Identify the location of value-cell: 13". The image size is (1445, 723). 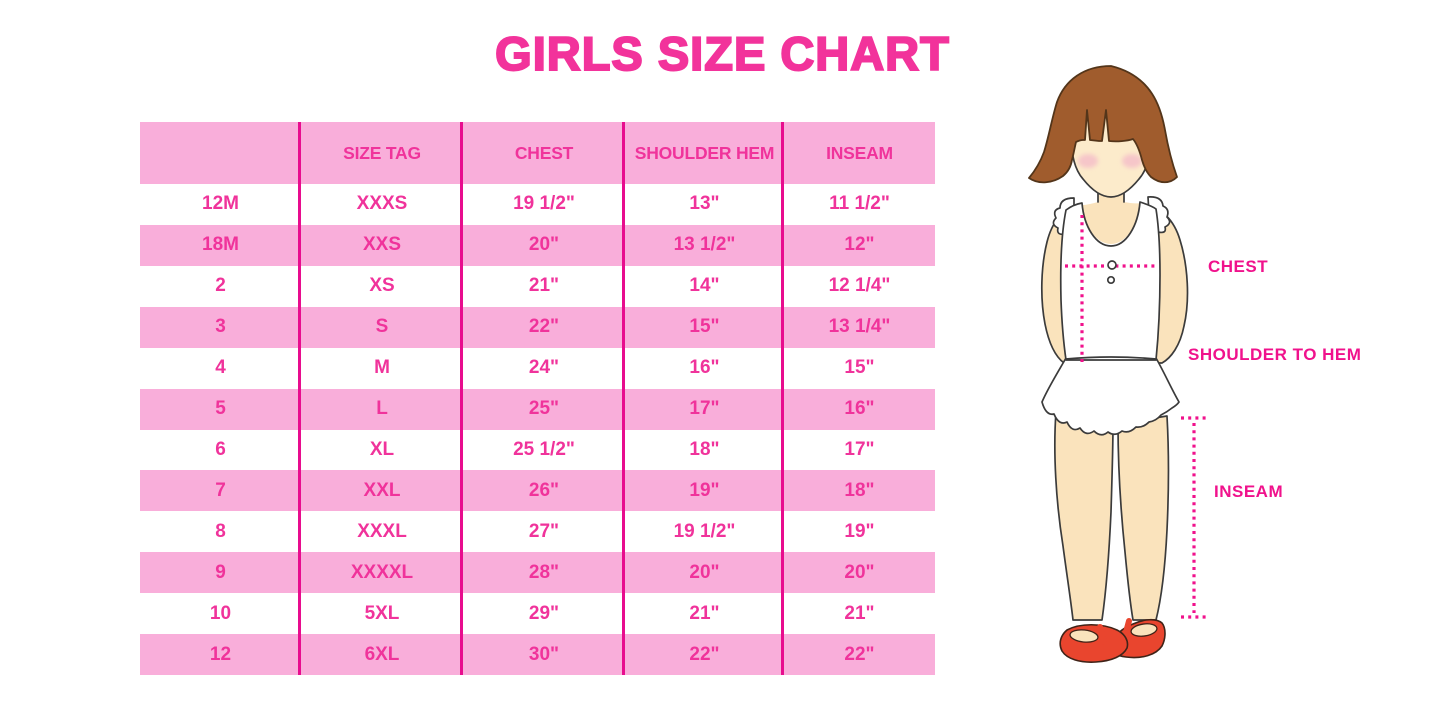
(704, 204).